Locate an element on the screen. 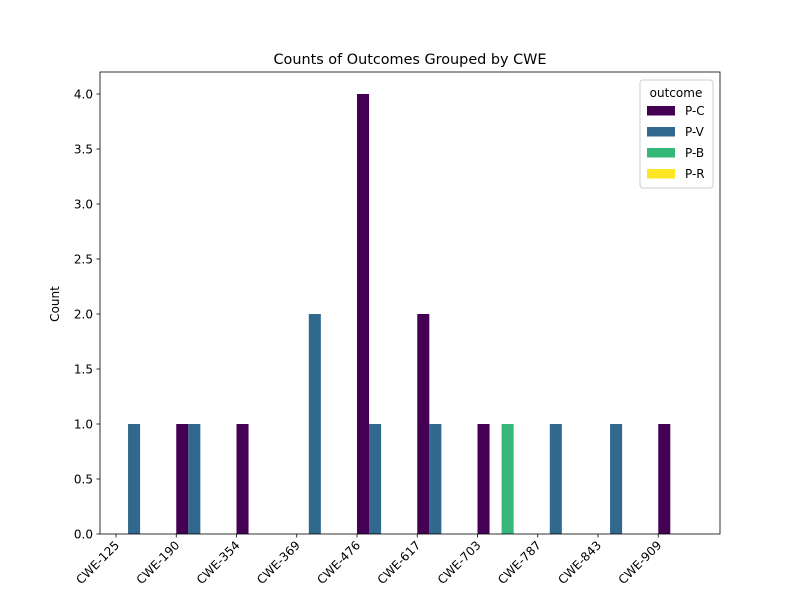  x-tick-label: CWE-909 is located at coordinates (640, 562).